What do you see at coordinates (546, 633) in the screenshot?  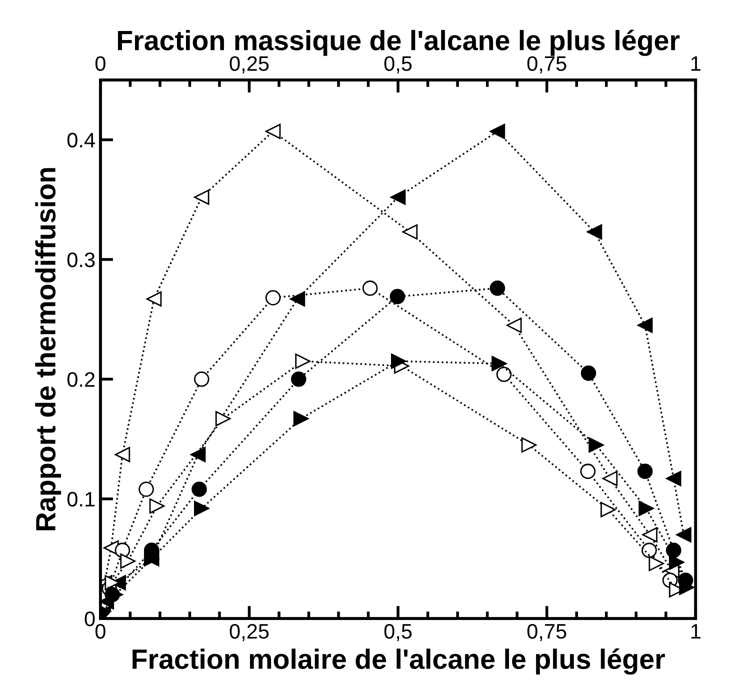 I see `x-tick-label: 0,75` at bounding box center [546, 633].